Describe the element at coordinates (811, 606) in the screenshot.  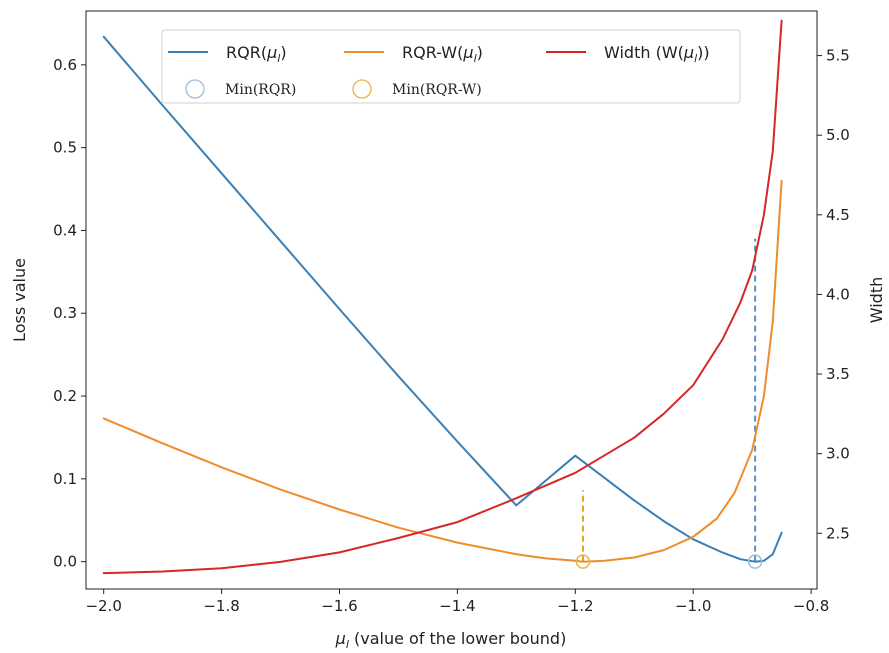
I see `x-tick-label: −0.8` at that location.